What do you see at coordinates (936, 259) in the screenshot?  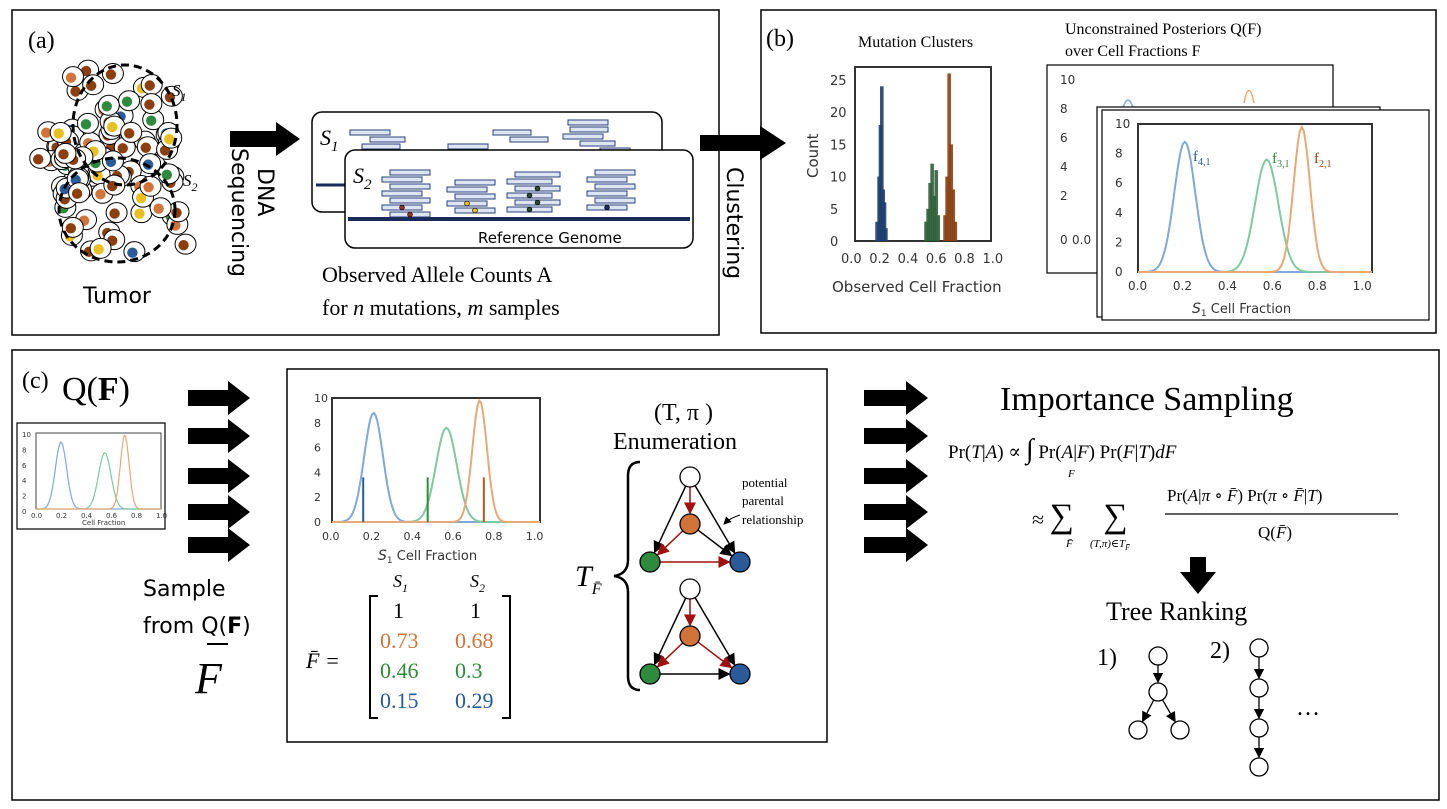 I see `hist-xtick: 0.6` at bounding box center [936, 259].